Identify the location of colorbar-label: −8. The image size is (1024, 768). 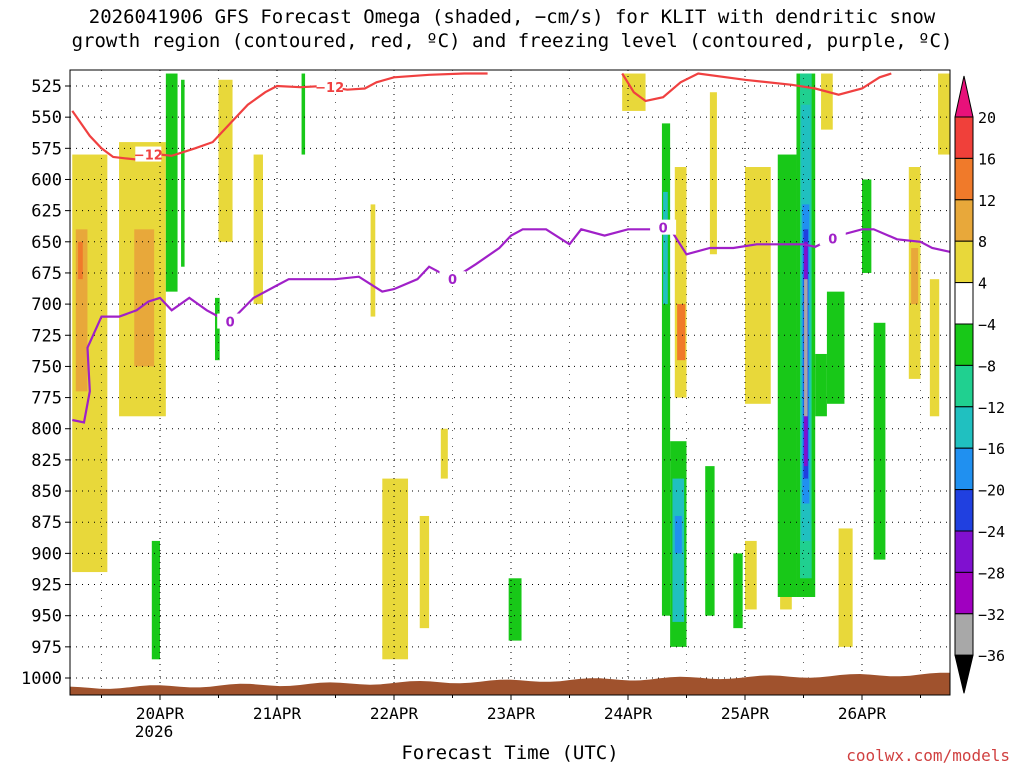
(987, 366).